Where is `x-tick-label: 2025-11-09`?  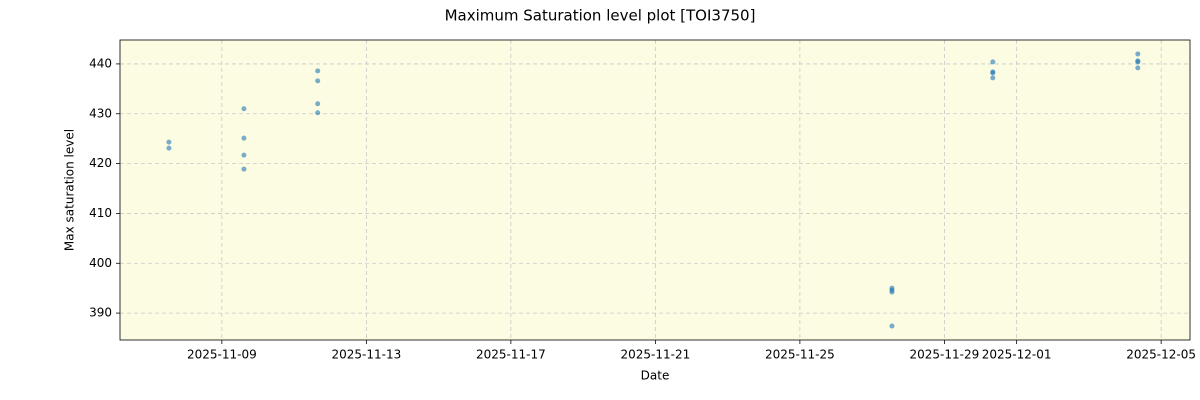 x-tick-label: 2025-11-09 is located at coordinates (222, 355).